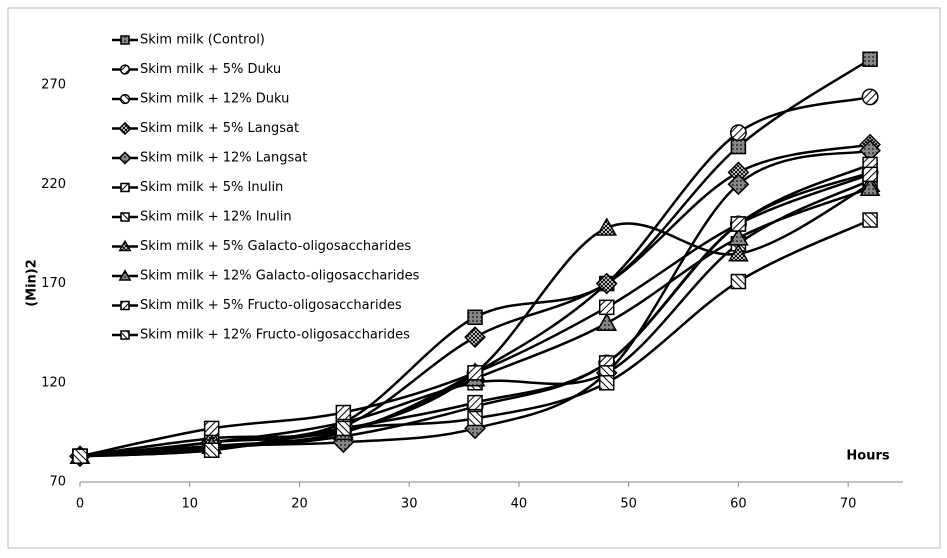 Image resolution: width=947 pixels, height=558 pixels. Describe the element at coordinates (53, 283) in the screenshot. I see `y-tick-label: 170` at that location.